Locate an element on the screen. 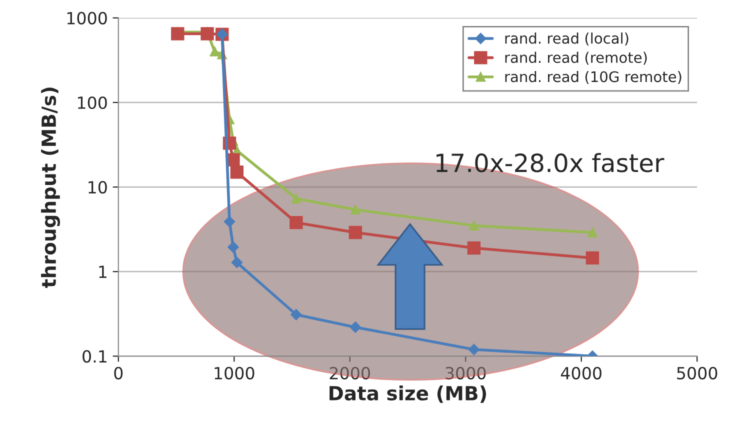  annotation: 17.0x-28.0x faster is located at coordinates (550, 162).